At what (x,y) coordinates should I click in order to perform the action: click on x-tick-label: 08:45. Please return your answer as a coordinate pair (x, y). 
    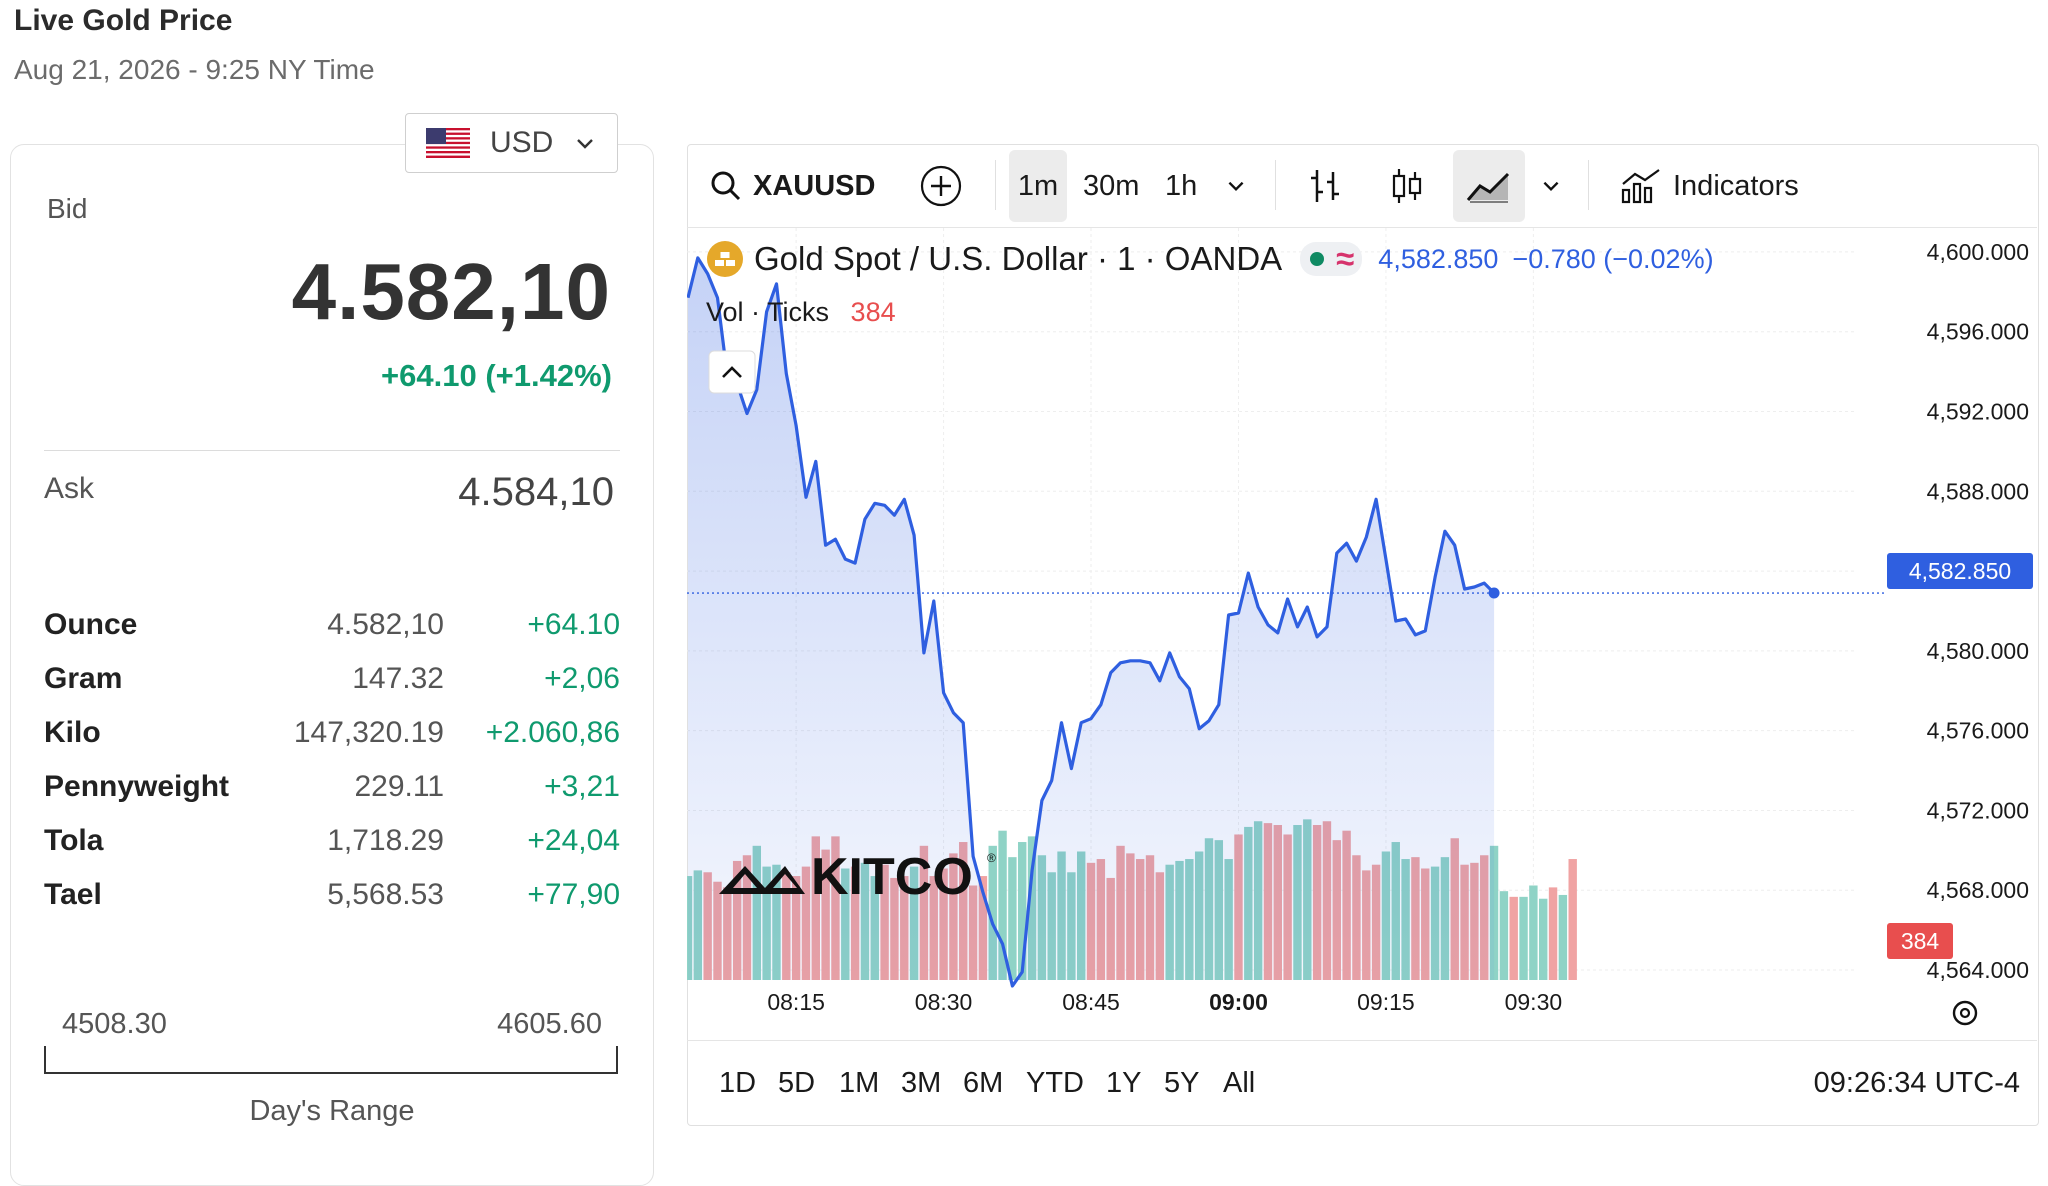
    Looking at the image, I should click on (1091, 1002).